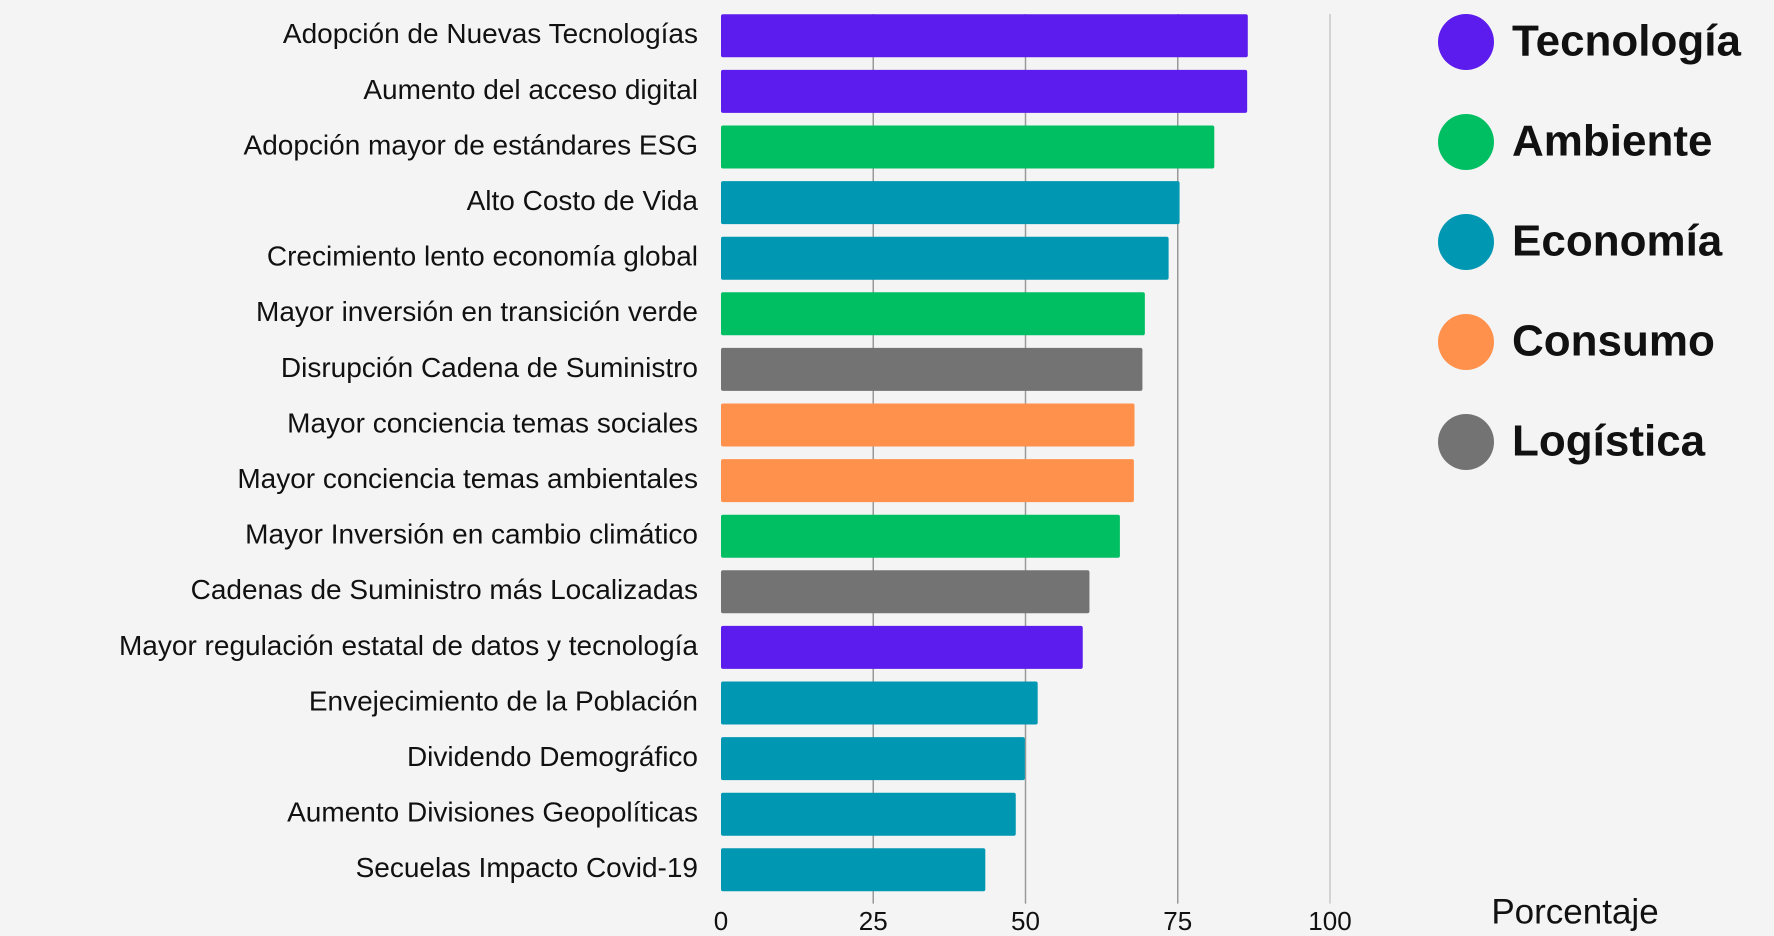 This screenshot has height=936, width=1774. Describe the element at coordinates (492, 422) in the screenshot. I see `y-tick-label: Mayor conciencia temas sociales` at that location.